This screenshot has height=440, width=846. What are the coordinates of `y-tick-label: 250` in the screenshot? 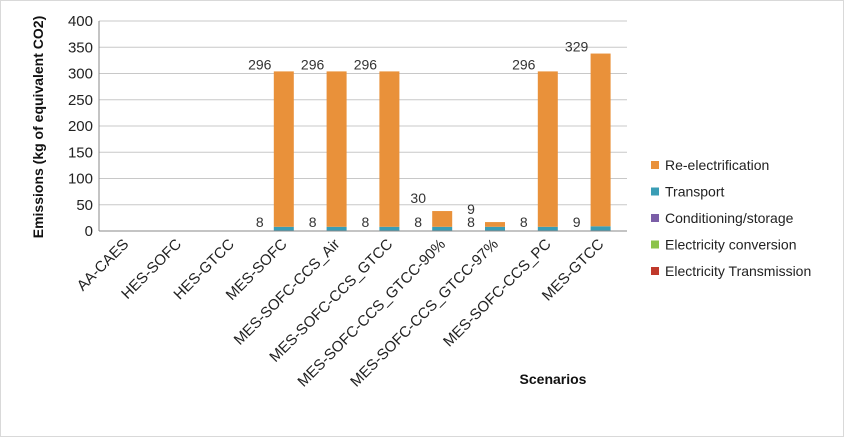 It's located at (80, 100).